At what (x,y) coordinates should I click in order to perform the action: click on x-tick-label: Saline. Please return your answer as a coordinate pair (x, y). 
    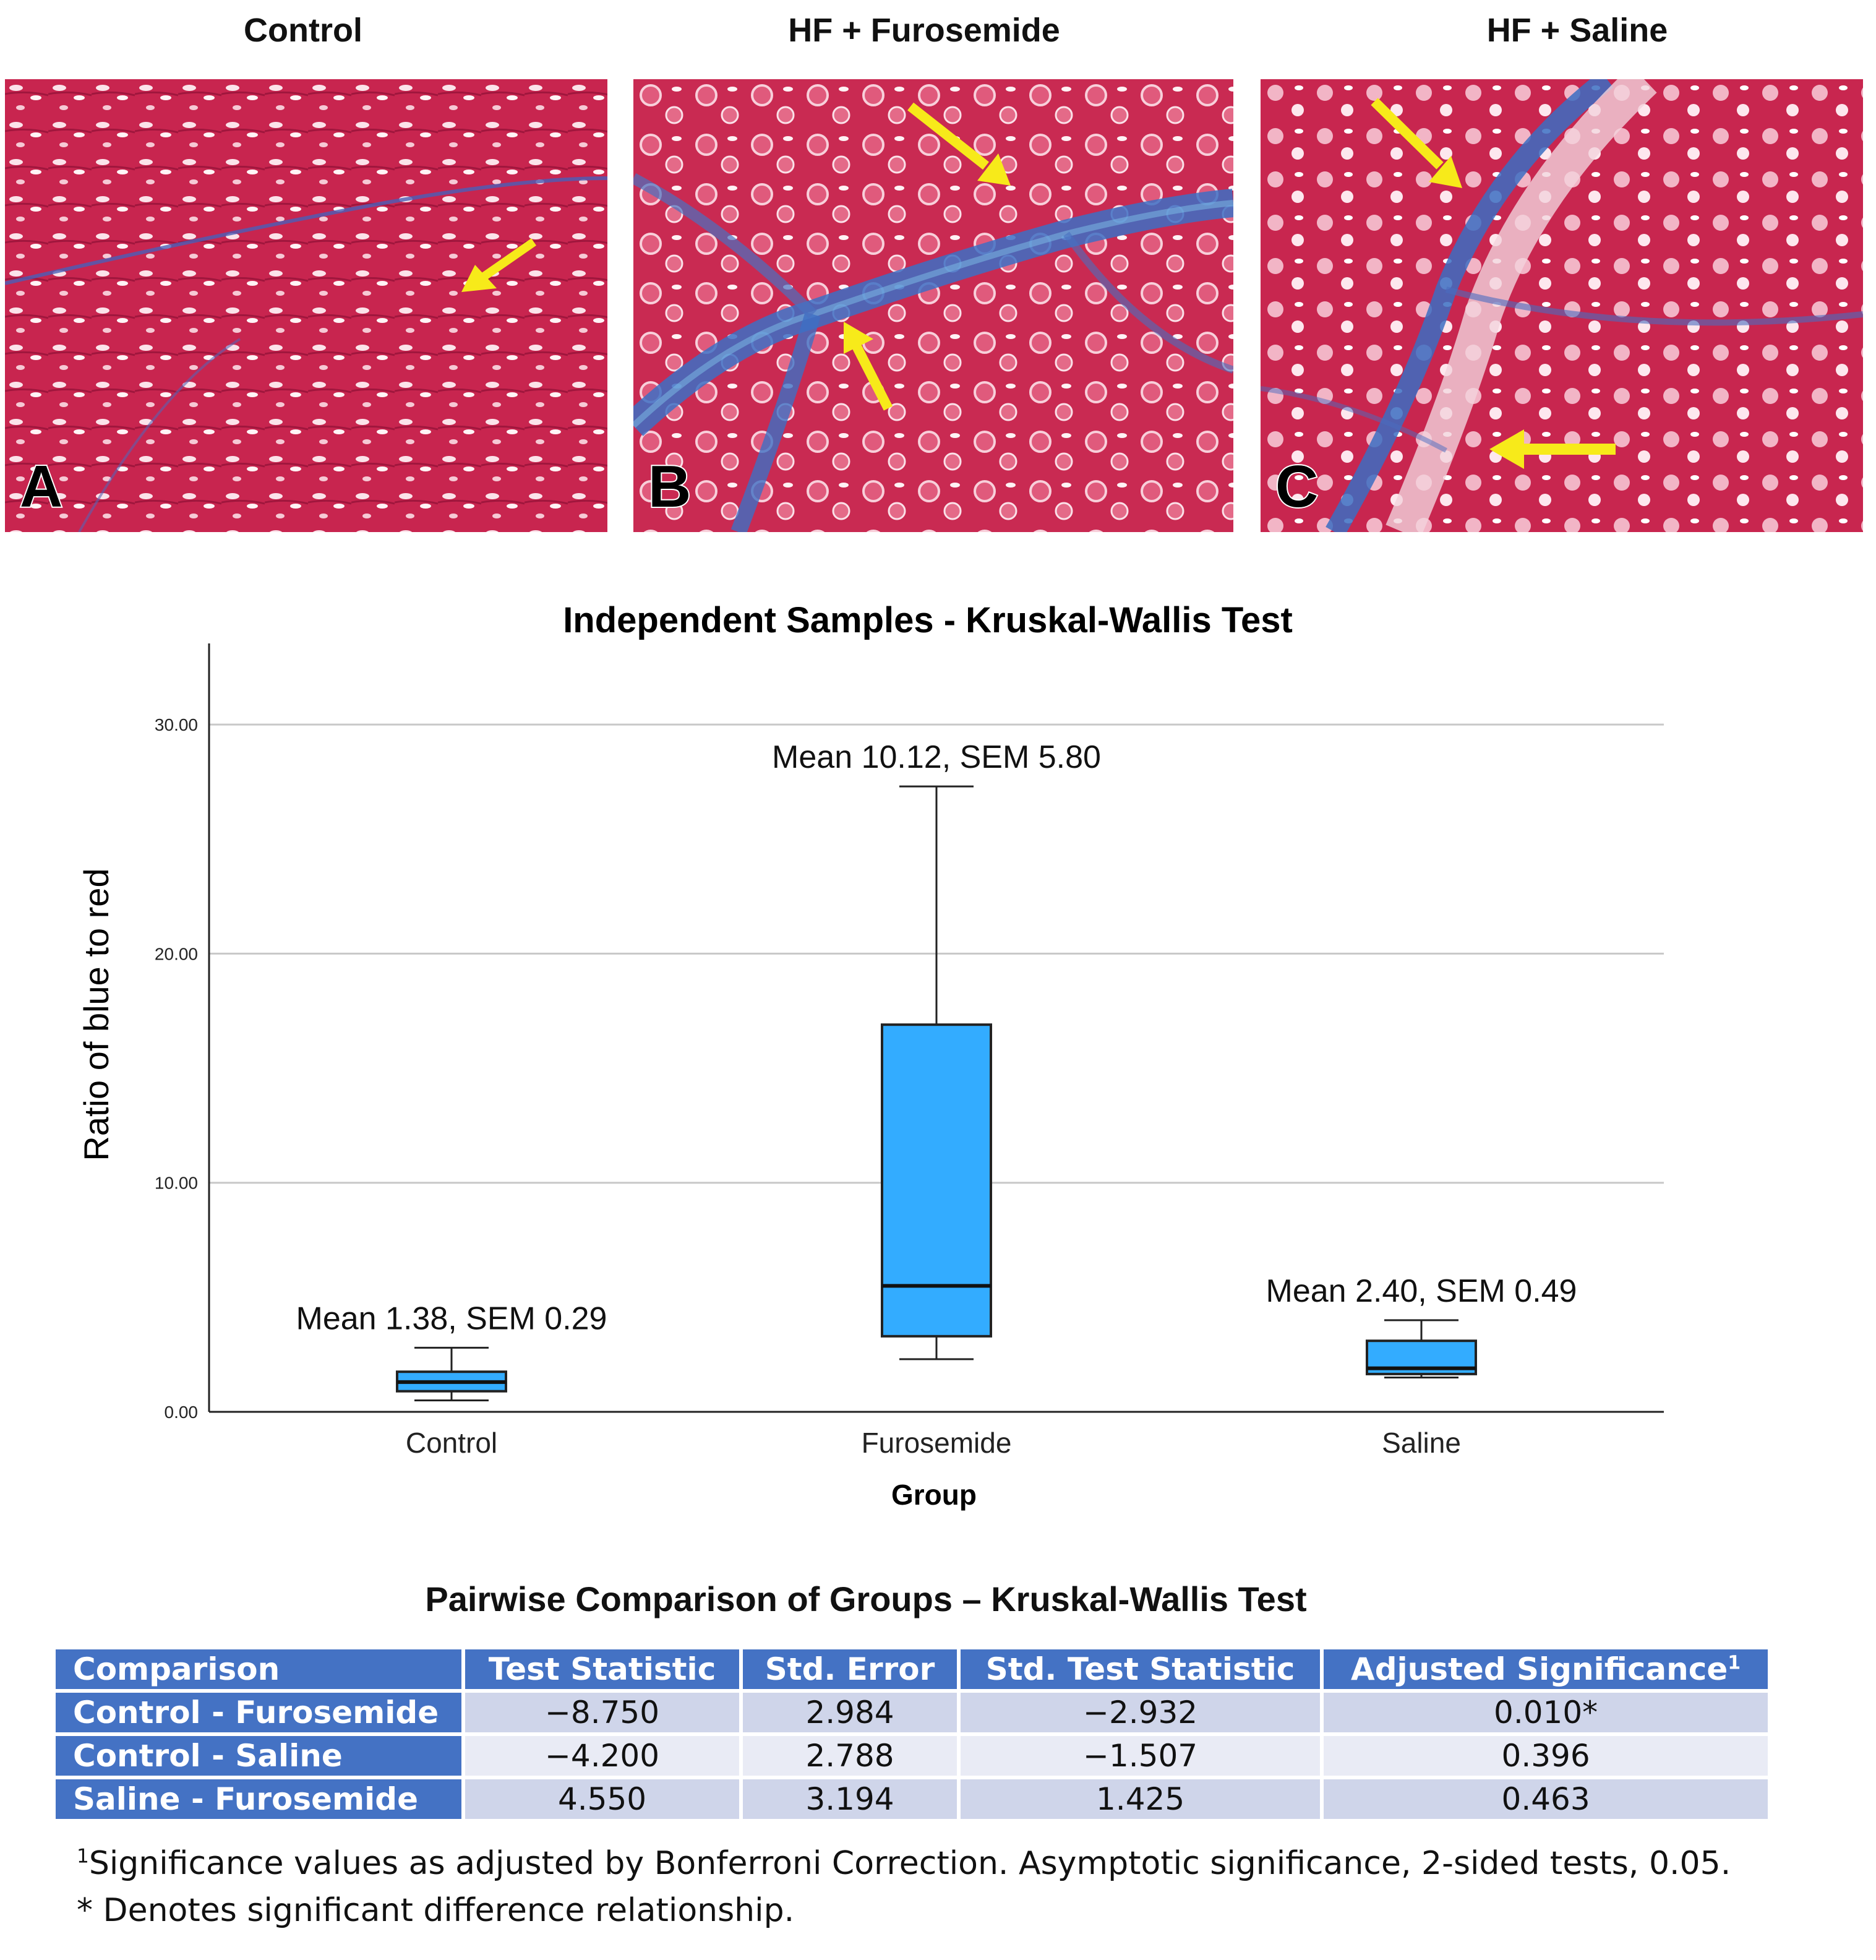
    Looking at the image, I should click on (1421, 1443).